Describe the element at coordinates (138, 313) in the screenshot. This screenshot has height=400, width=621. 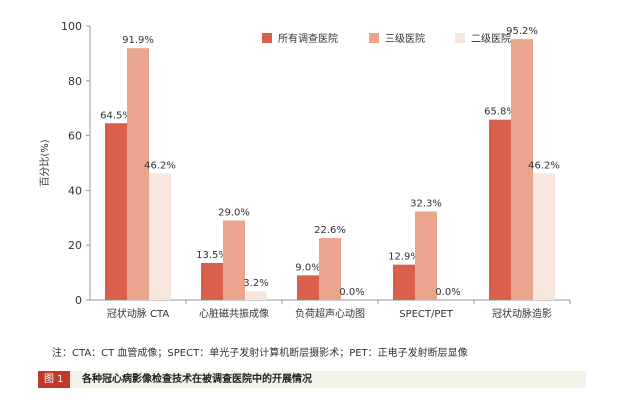
I see `x-tick-label: 冠状动脉 CTA` at that location.